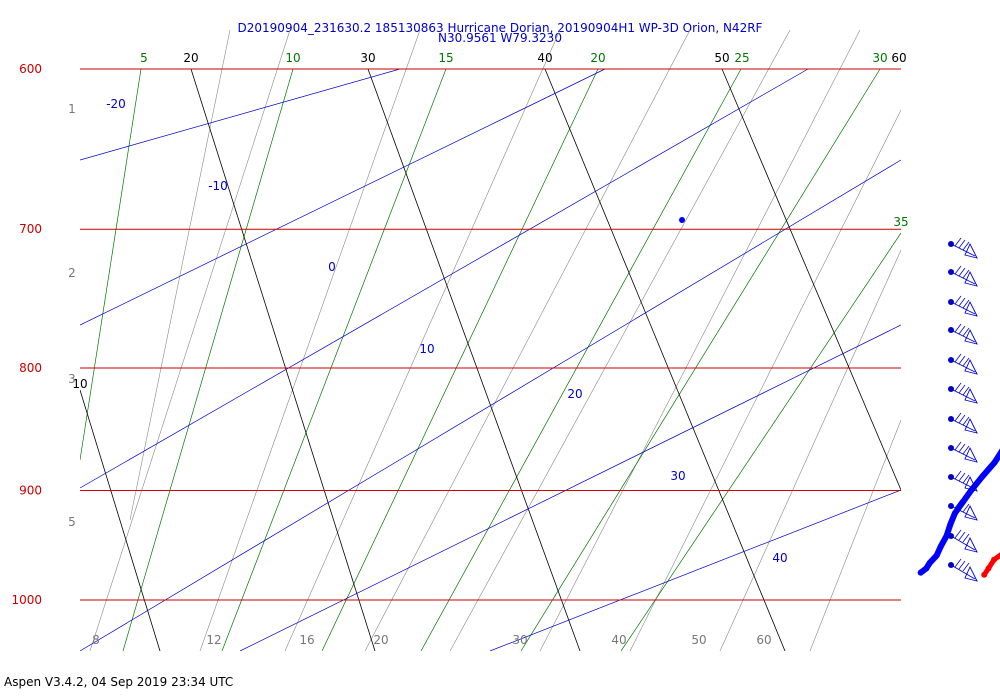 This screenshot has height=700, width=1000. What do you see at coordinates (779, 558) in the screenshot?
I see `isotherm-label: 40` at bounding box center [779, 558].